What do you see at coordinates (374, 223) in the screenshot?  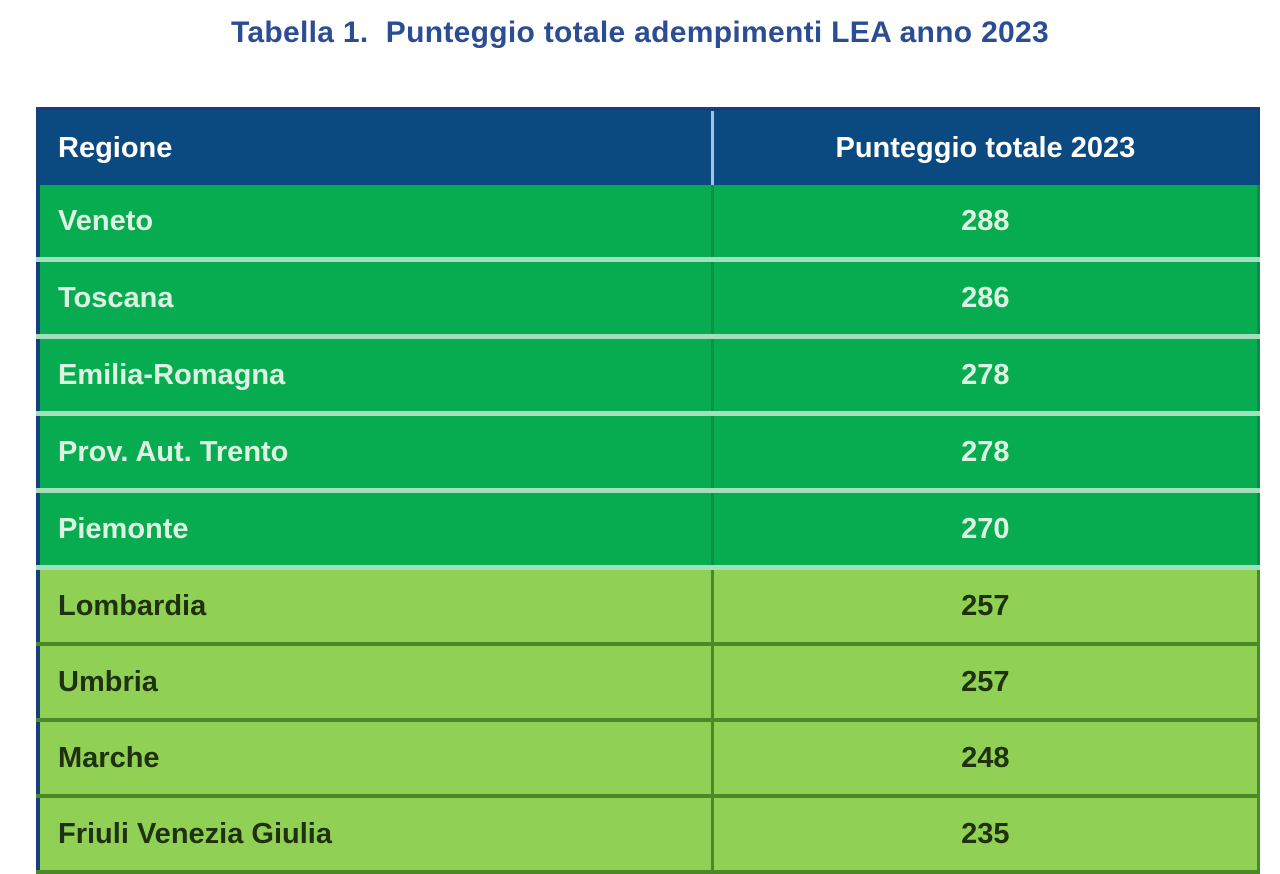 I see `region-cell: Veneto` at bounding box center [374, 223].